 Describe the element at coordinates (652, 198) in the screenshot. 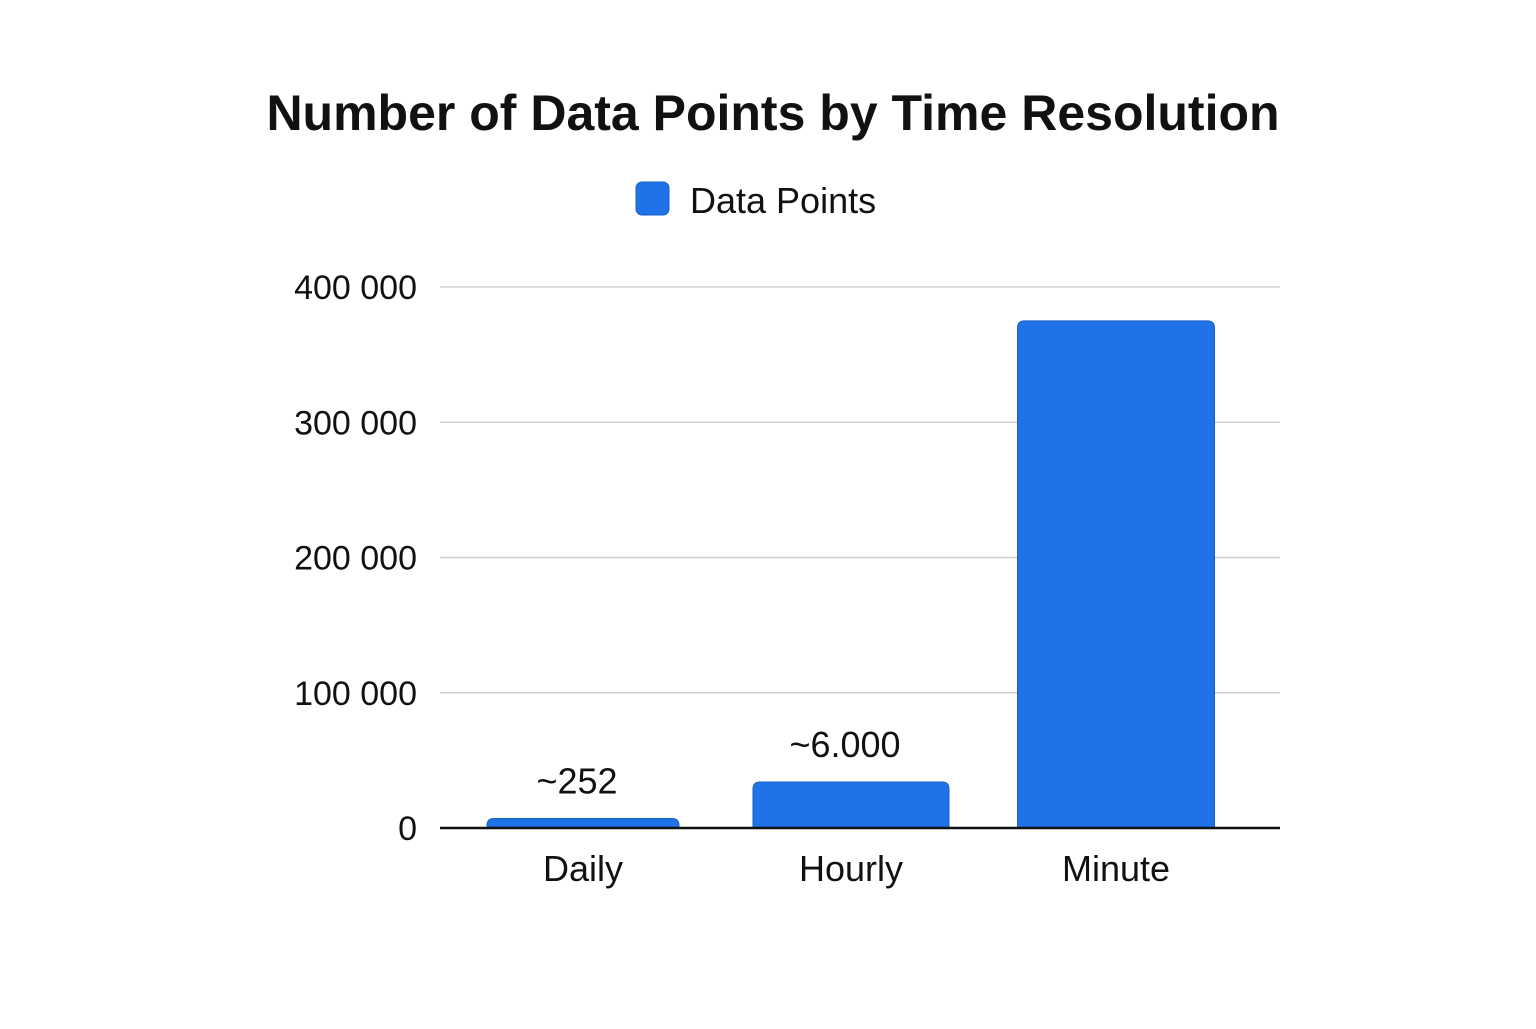

I see `legend-swatch` at that location.